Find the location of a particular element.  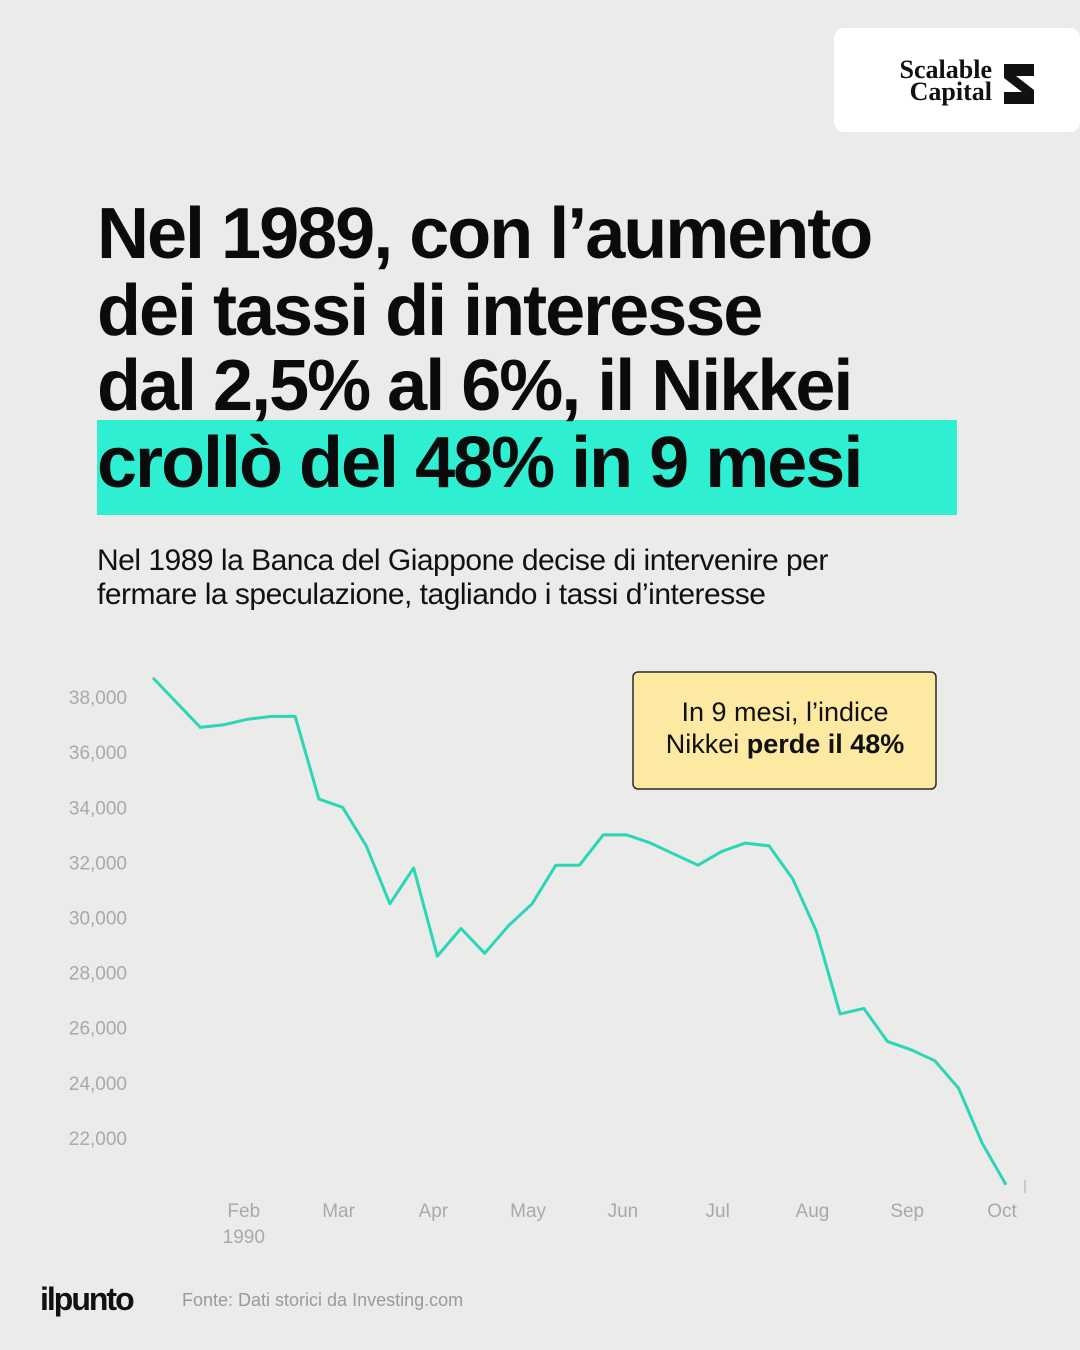

y-tick-label: 24,000 is located at coordinates (98, 1084).